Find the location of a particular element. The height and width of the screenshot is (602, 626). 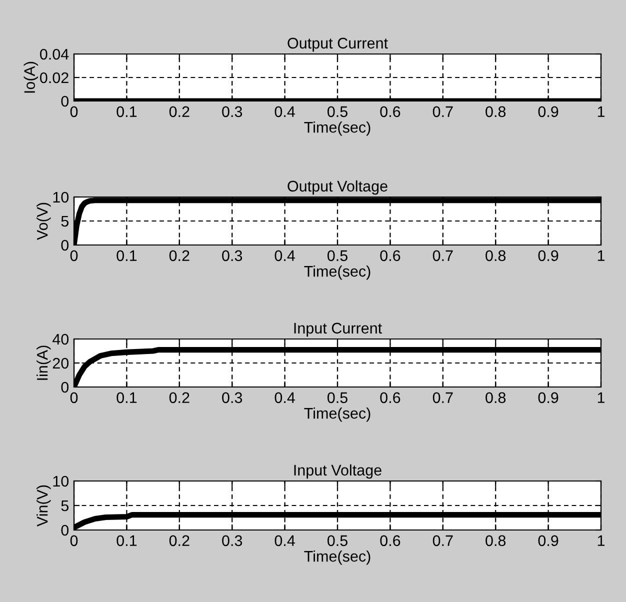

y-tick-label: 20 is located at coordinates (60, 363).